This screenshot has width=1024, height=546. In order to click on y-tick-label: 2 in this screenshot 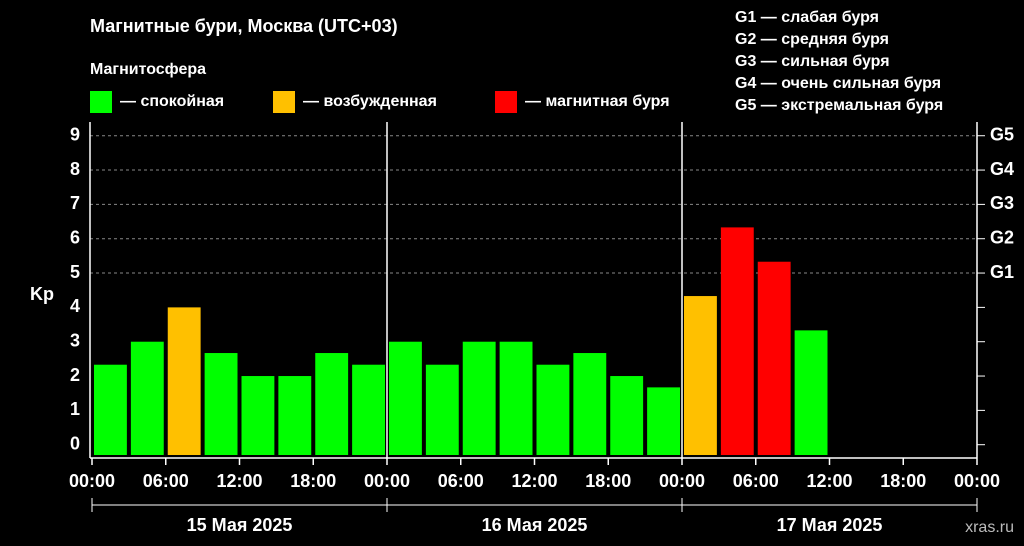, I will do `click(75, 375)`.